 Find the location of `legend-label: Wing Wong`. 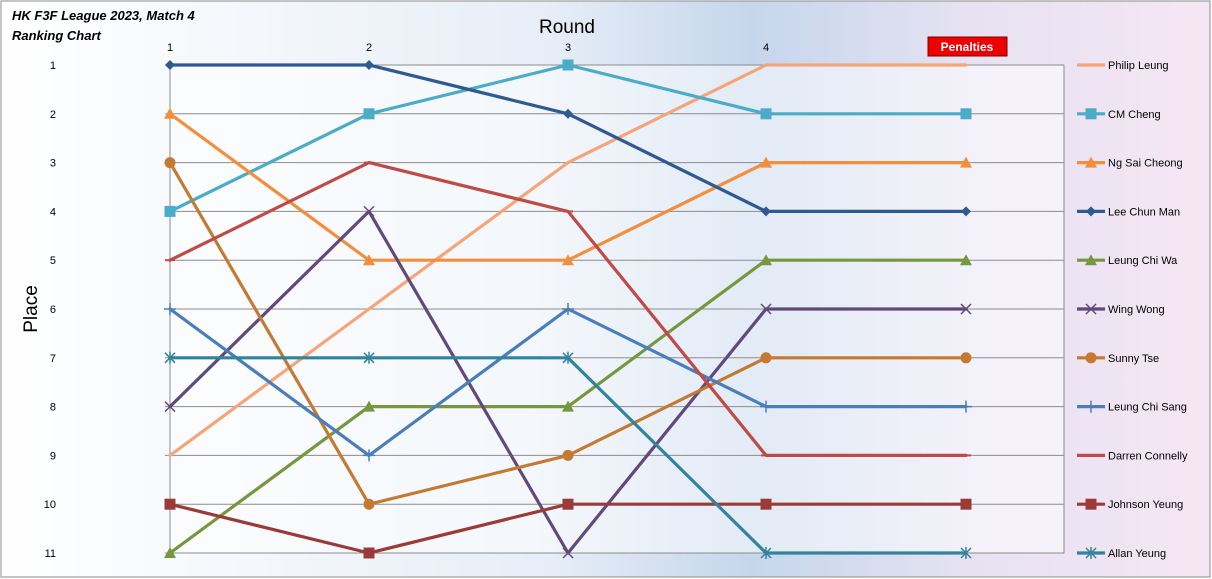

legend-label: Wing Wong is located at coordinates (1136, 310).